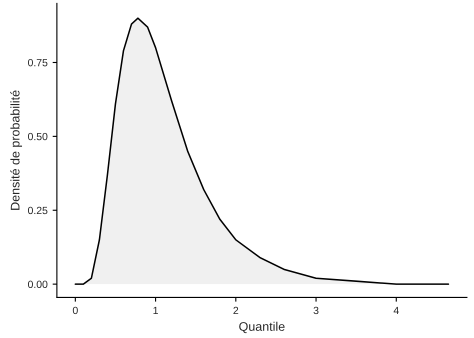  What do you see at coordinates (235, 310) in the screenshot?
I see `x-tick-label: 2` at bounding box center [235, 310].